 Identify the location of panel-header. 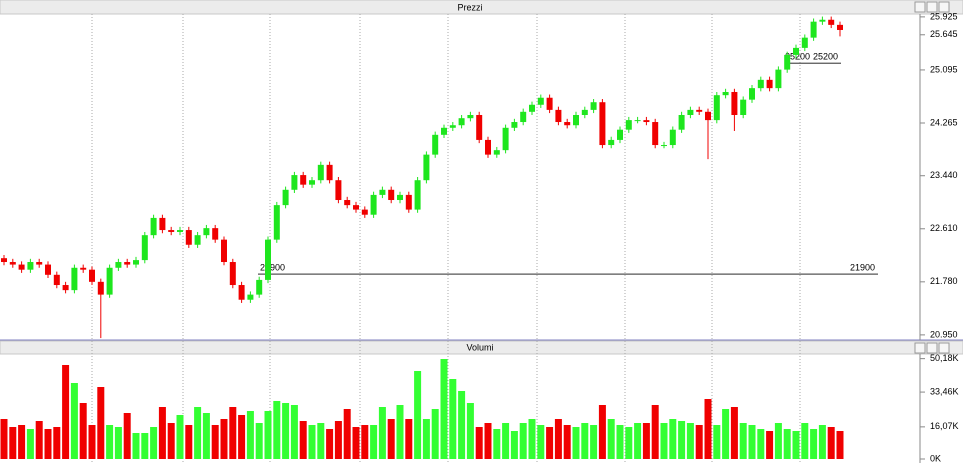
(481, 7).